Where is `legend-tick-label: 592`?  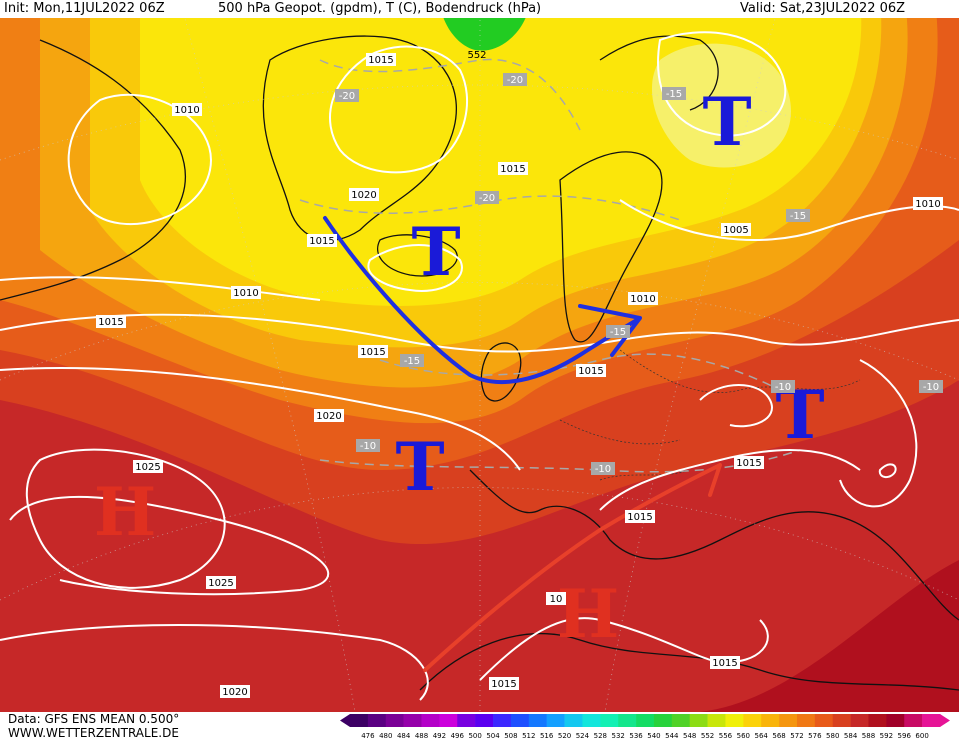 legend-tick-label: 592 is located at coordinates (886, 736).